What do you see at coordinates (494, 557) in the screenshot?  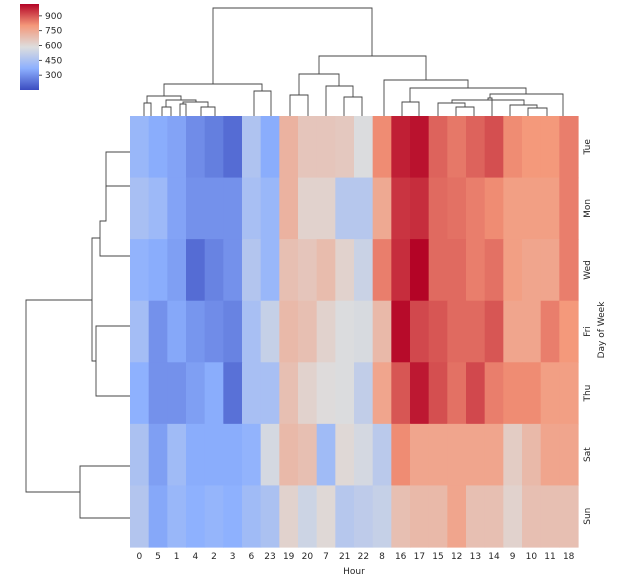 I see `x-tick-label: 14` at bounding box center [494, 557].